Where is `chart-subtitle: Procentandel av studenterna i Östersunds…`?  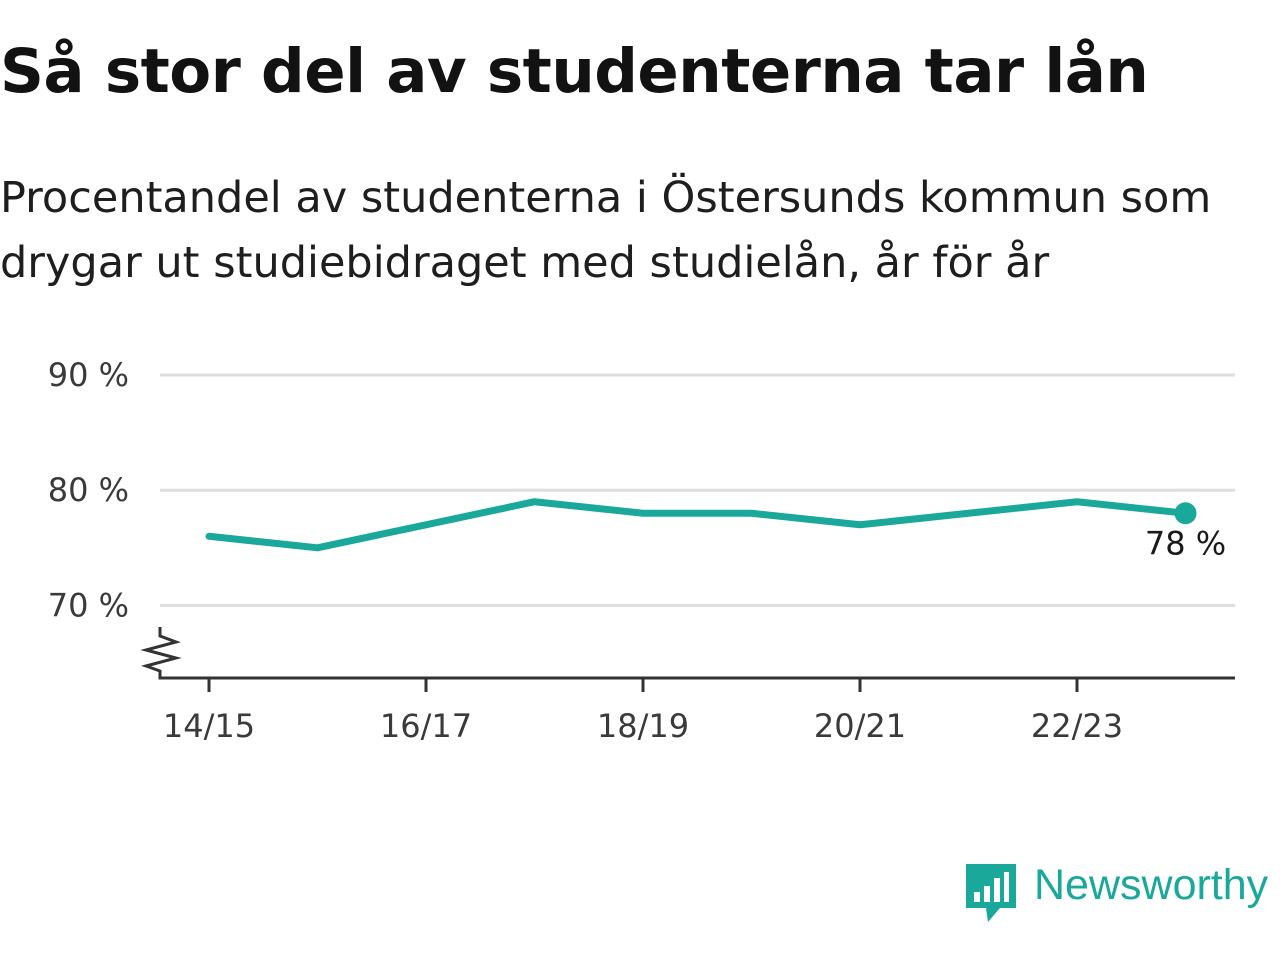
chart-subtitle: Procentandel av studenterna i Östersunds… is located at coordinates (606, 230).